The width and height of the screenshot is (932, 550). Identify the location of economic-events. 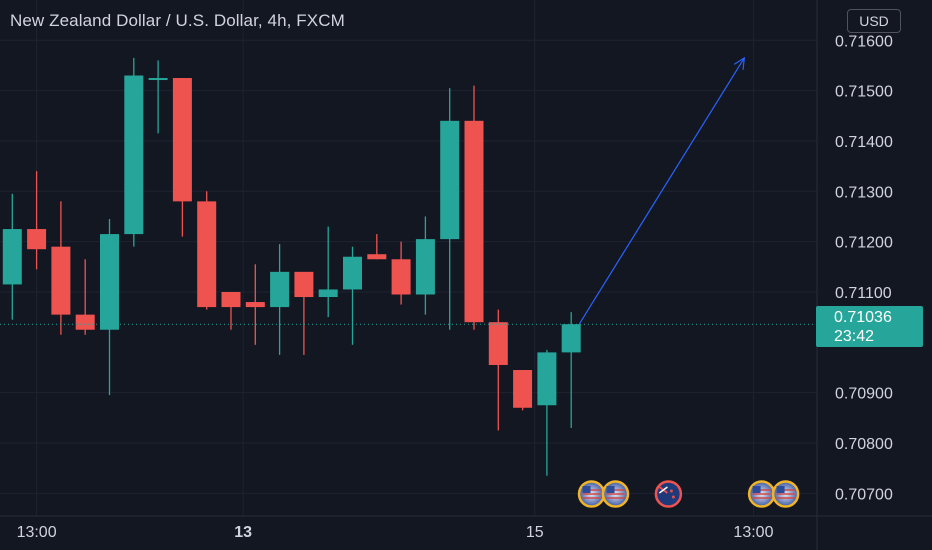
(688, 494).